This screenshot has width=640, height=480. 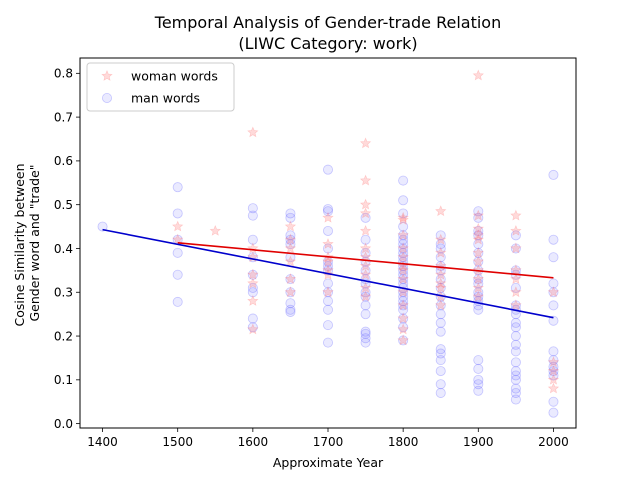 I want to click on woman-words-trend-line, so click(x=365, y=260).